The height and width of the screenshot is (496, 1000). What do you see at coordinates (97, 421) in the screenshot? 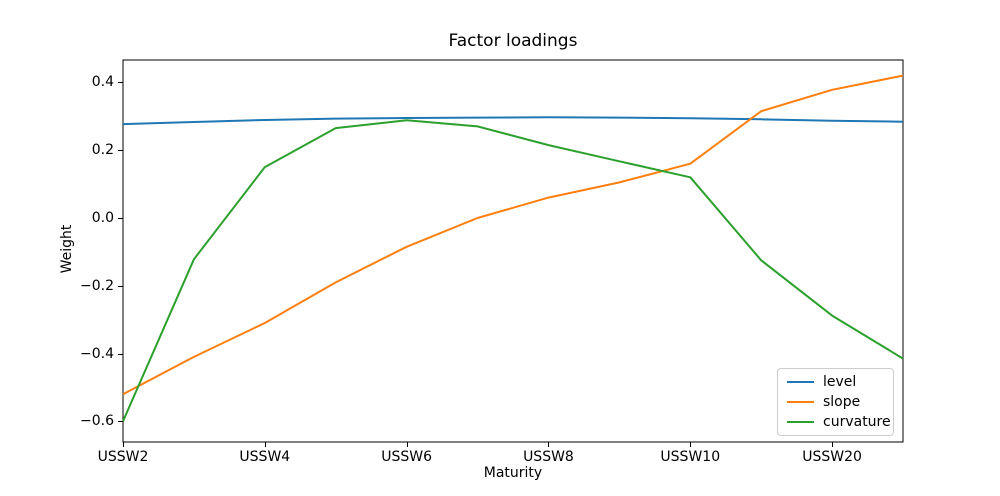
I see `y-tick-label: −0.6` at bounding box center [97, 421].